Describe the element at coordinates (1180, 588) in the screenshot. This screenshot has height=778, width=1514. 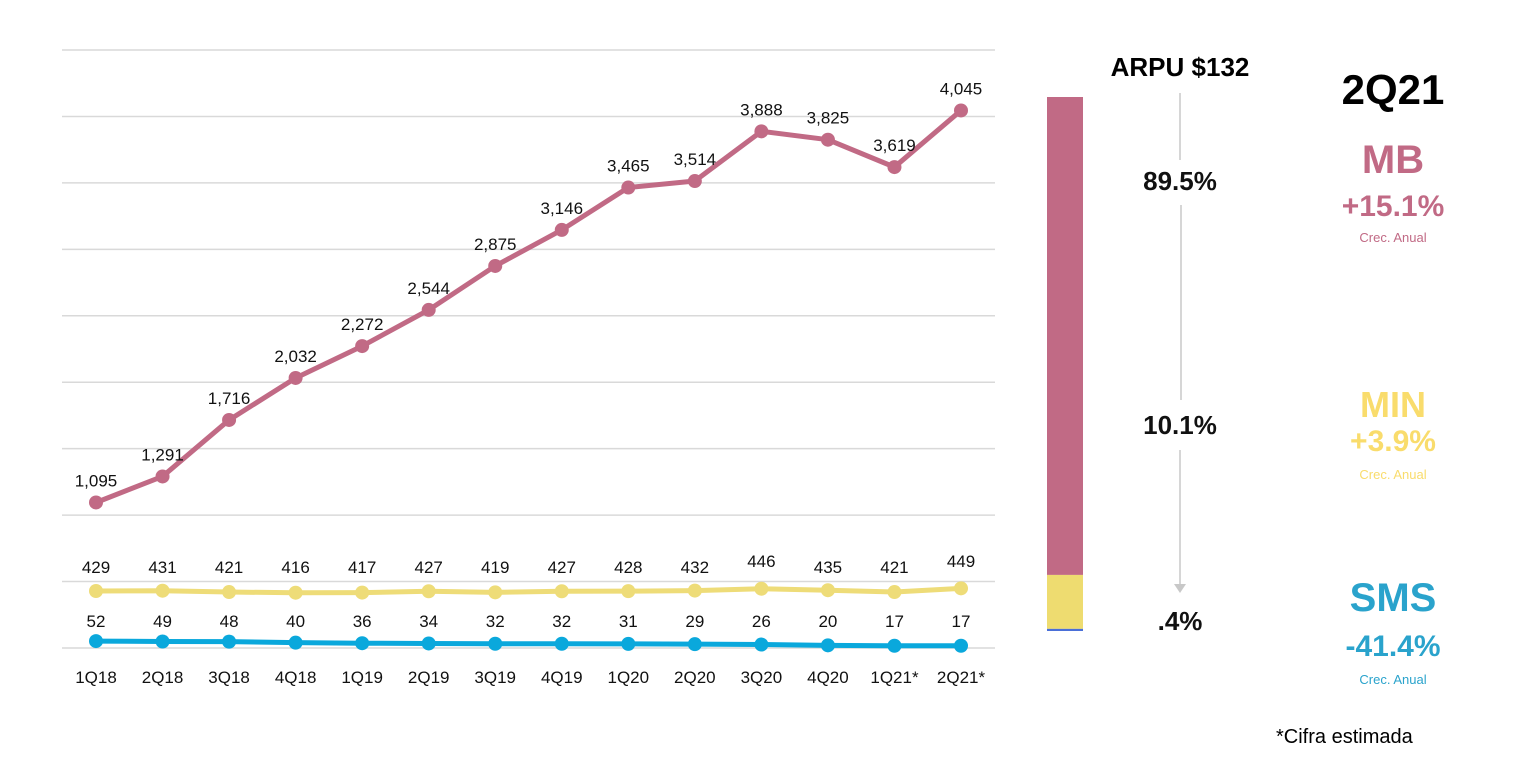
I see `arrow-down-icon` at that location.